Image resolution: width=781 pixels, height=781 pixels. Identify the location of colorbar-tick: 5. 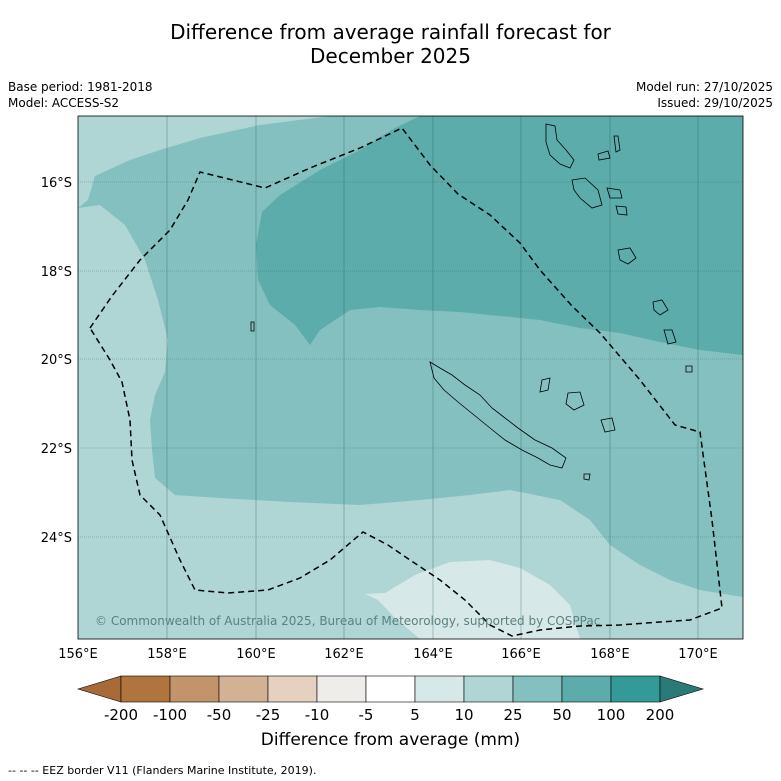
(415, 715).